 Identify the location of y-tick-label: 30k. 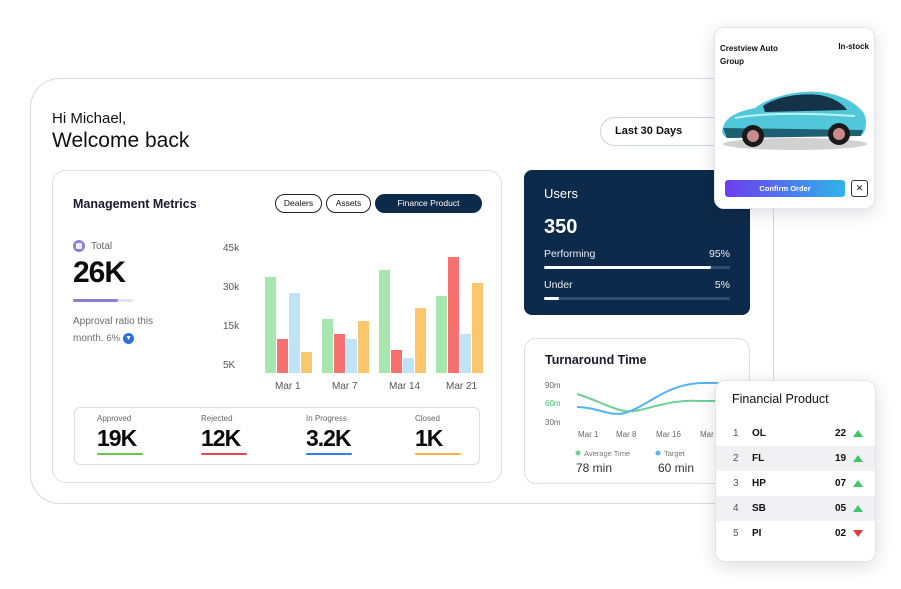
(231, 287).